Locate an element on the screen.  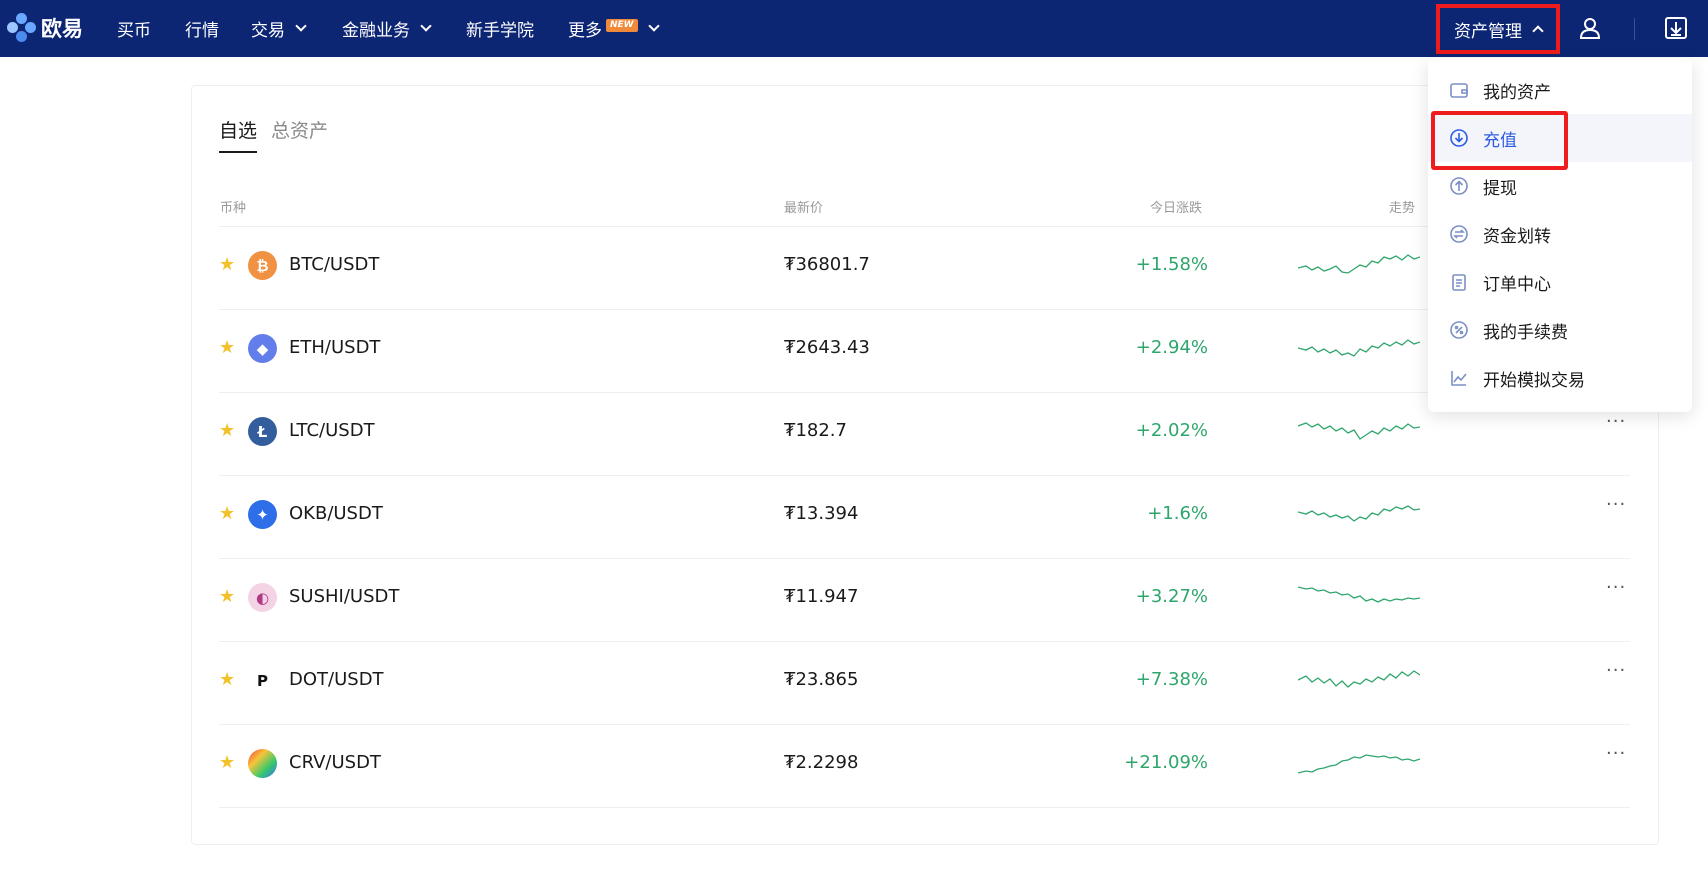
dot-icon: P is located at coordinates (262, 680).